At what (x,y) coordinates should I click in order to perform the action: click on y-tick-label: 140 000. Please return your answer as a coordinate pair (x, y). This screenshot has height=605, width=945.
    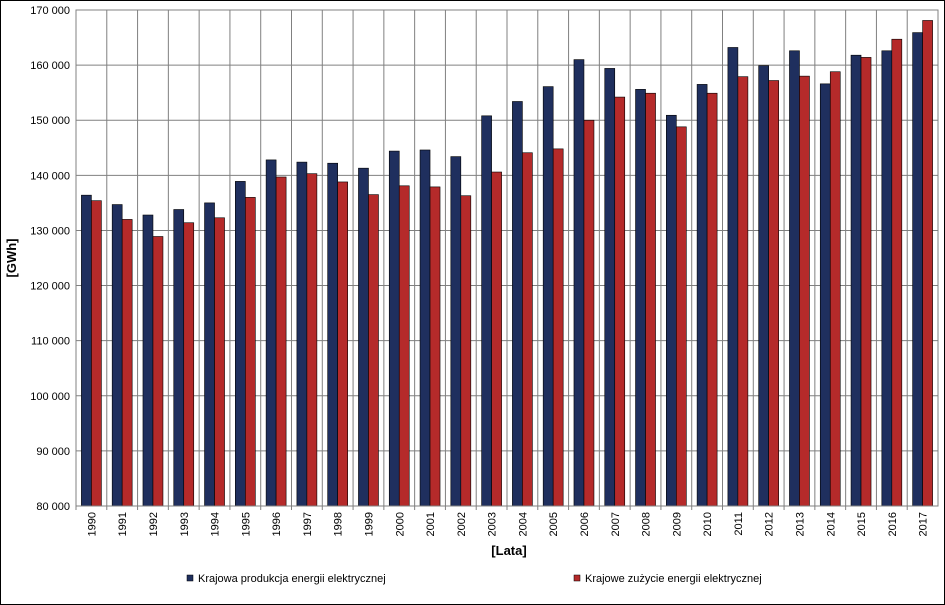
    Looking at the image, I should click on (50, 176).